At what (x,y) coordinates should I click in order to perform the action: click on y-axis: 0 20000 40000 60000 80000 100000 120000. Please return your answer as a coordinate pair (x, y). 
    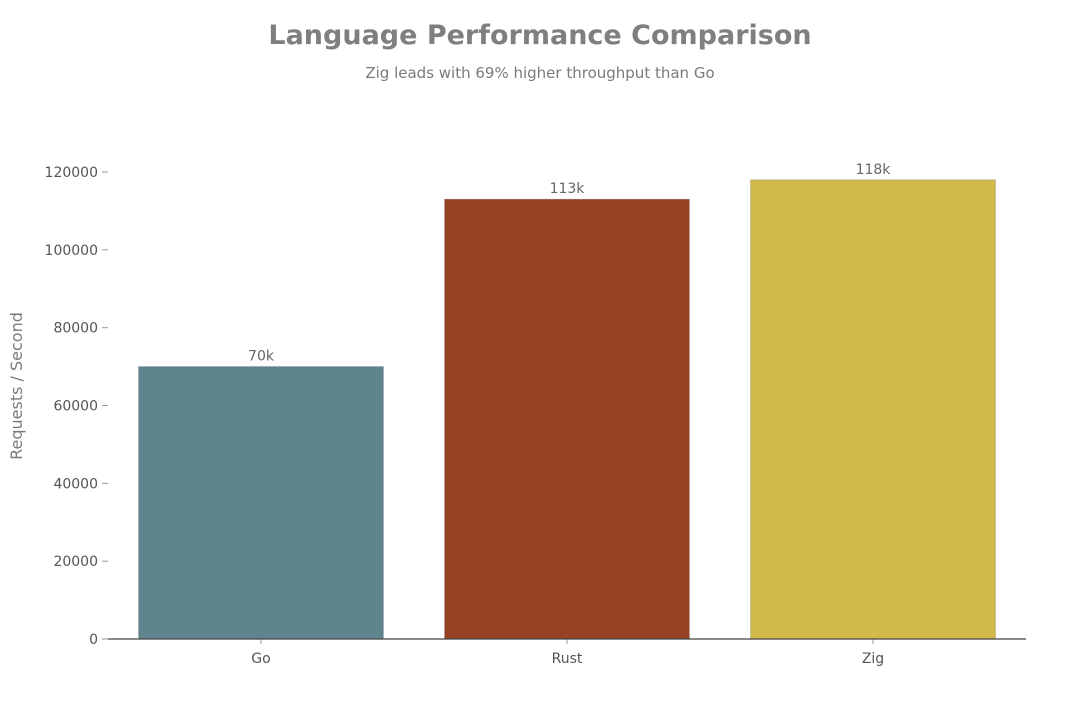
    Looking at the image, I should click on (76, 406).